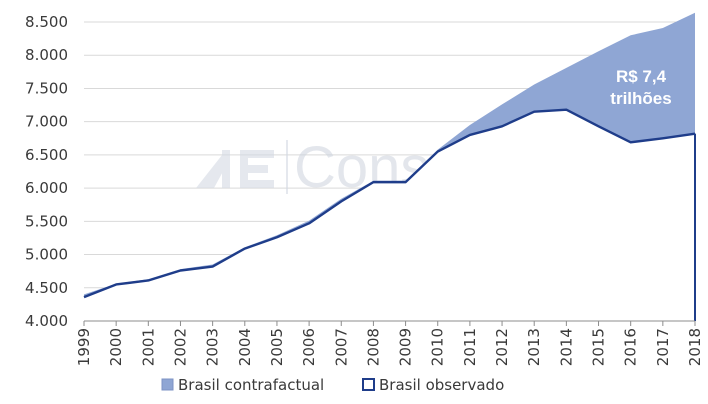 The image size is (708, 404). I want to click on y-tick-label: 7.000, so click(46, 122).